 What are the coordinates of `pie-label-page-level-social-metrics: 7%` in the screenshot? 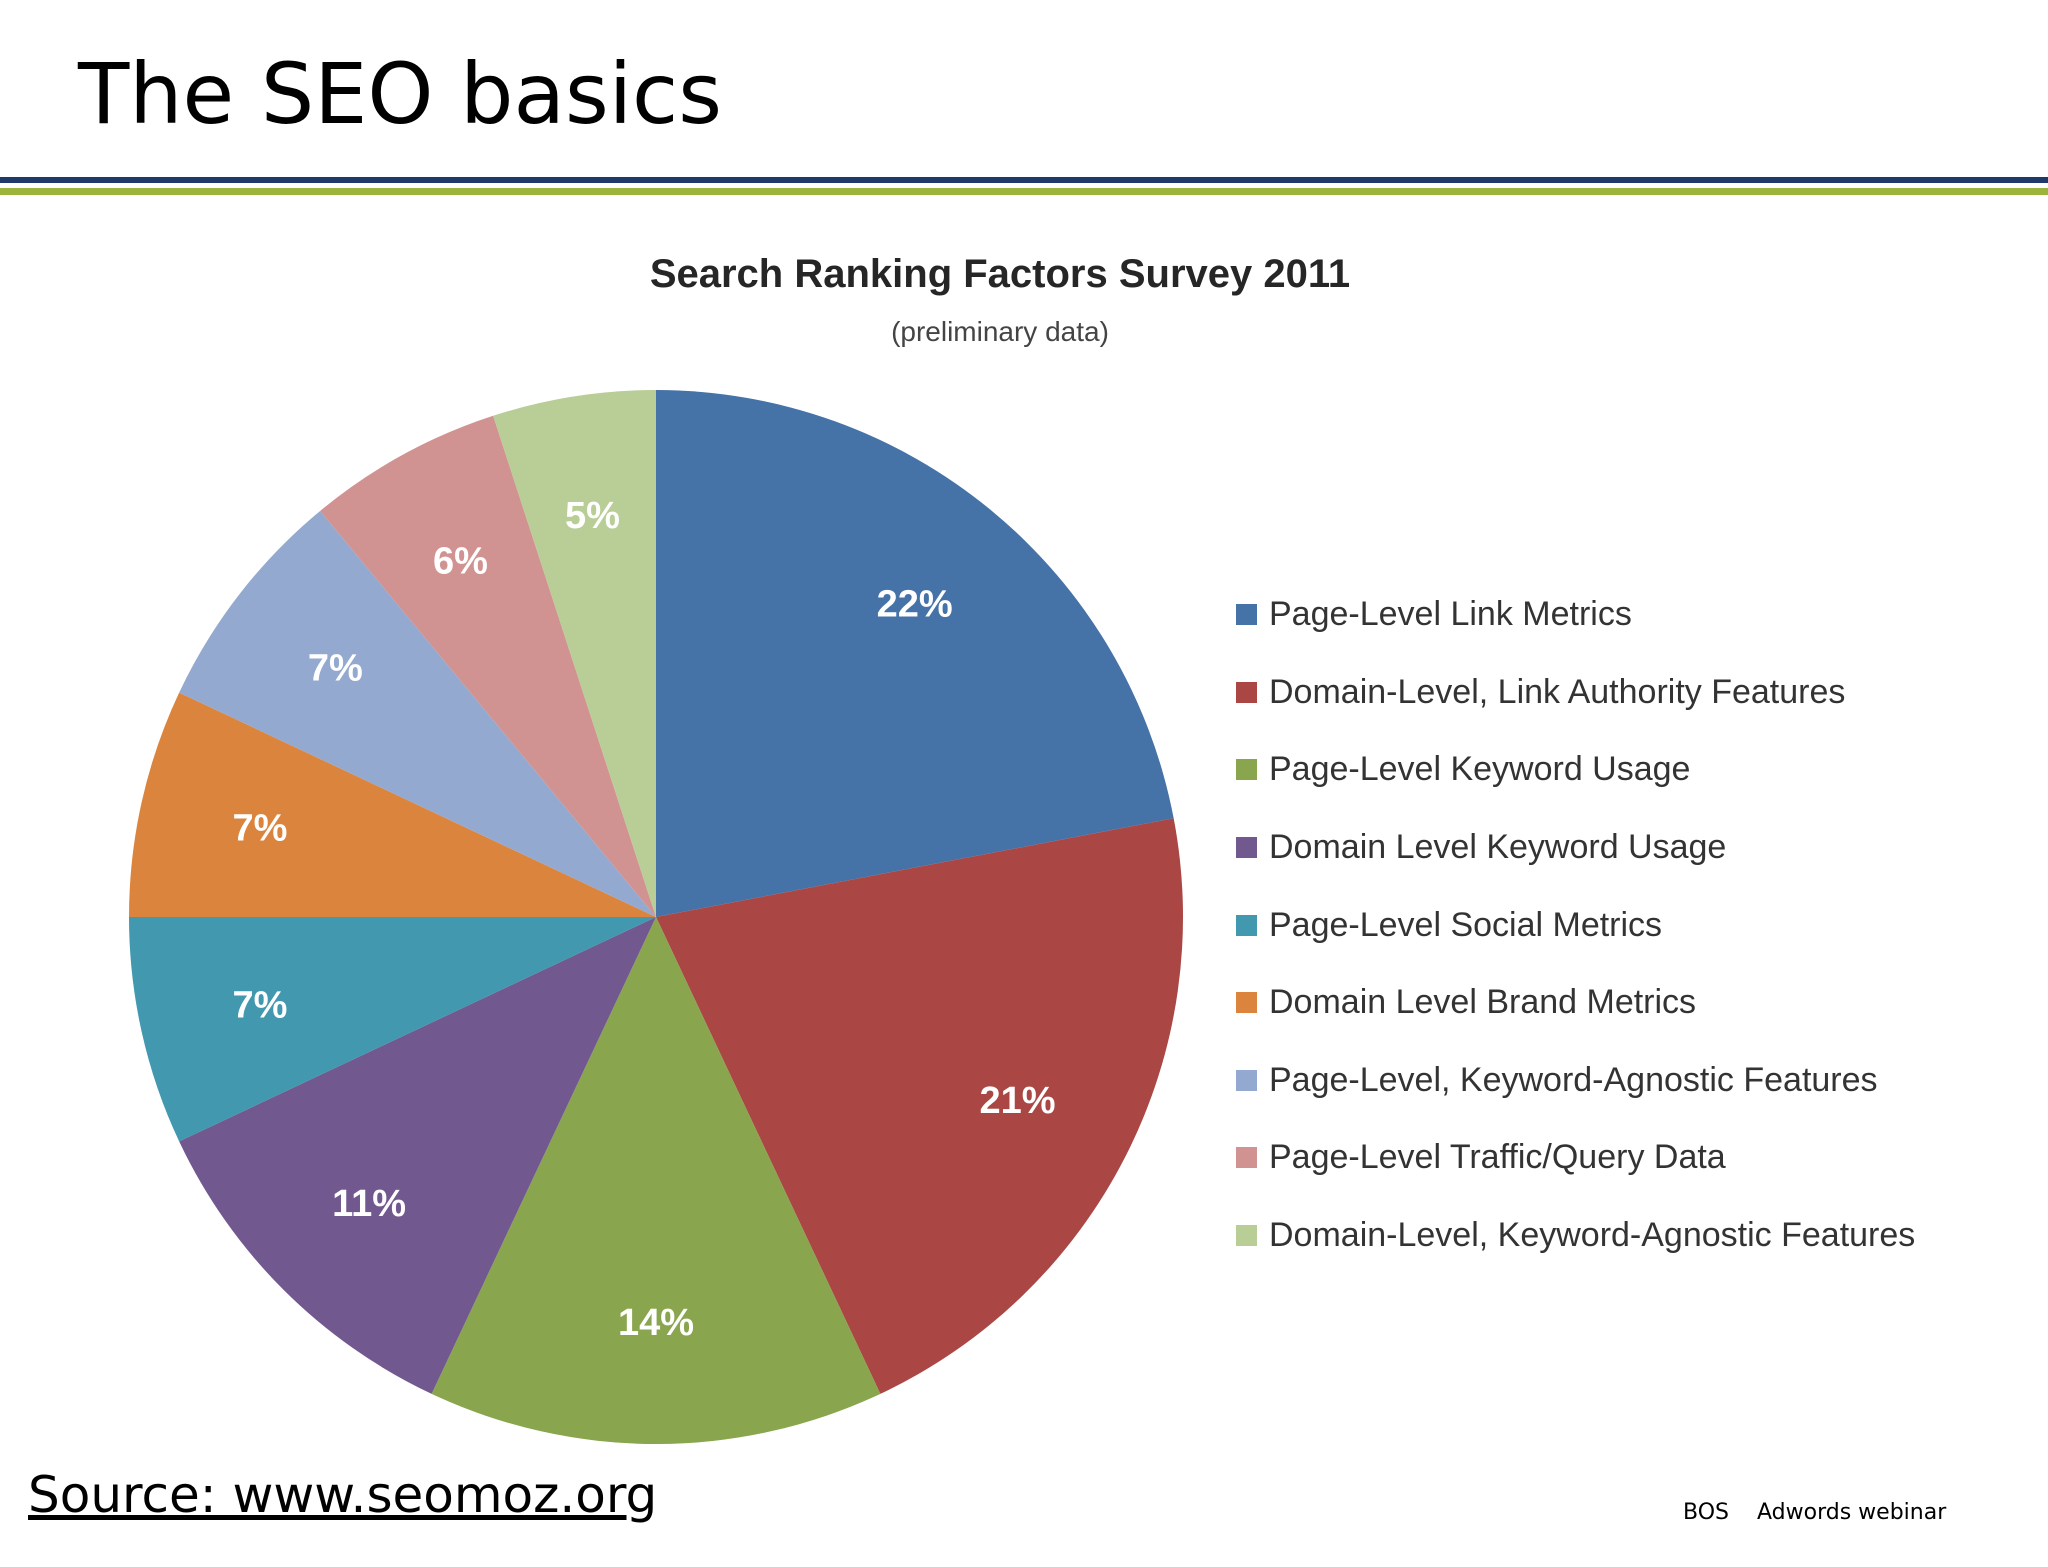 It's located at (260, 1006).